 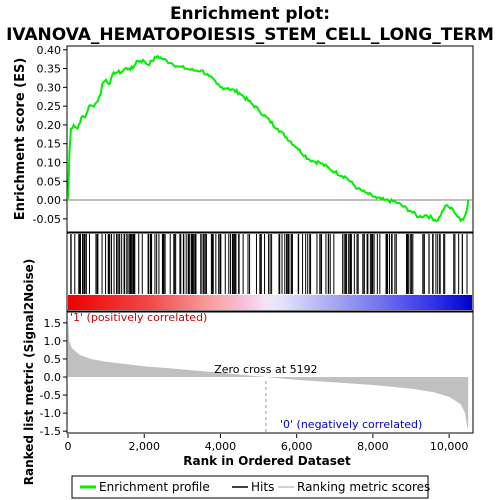 What do you see at coordinates (53, 359) in the screenshot?
I see `metric-y-tick-label: 0.5` at bounding box center [53, 359].